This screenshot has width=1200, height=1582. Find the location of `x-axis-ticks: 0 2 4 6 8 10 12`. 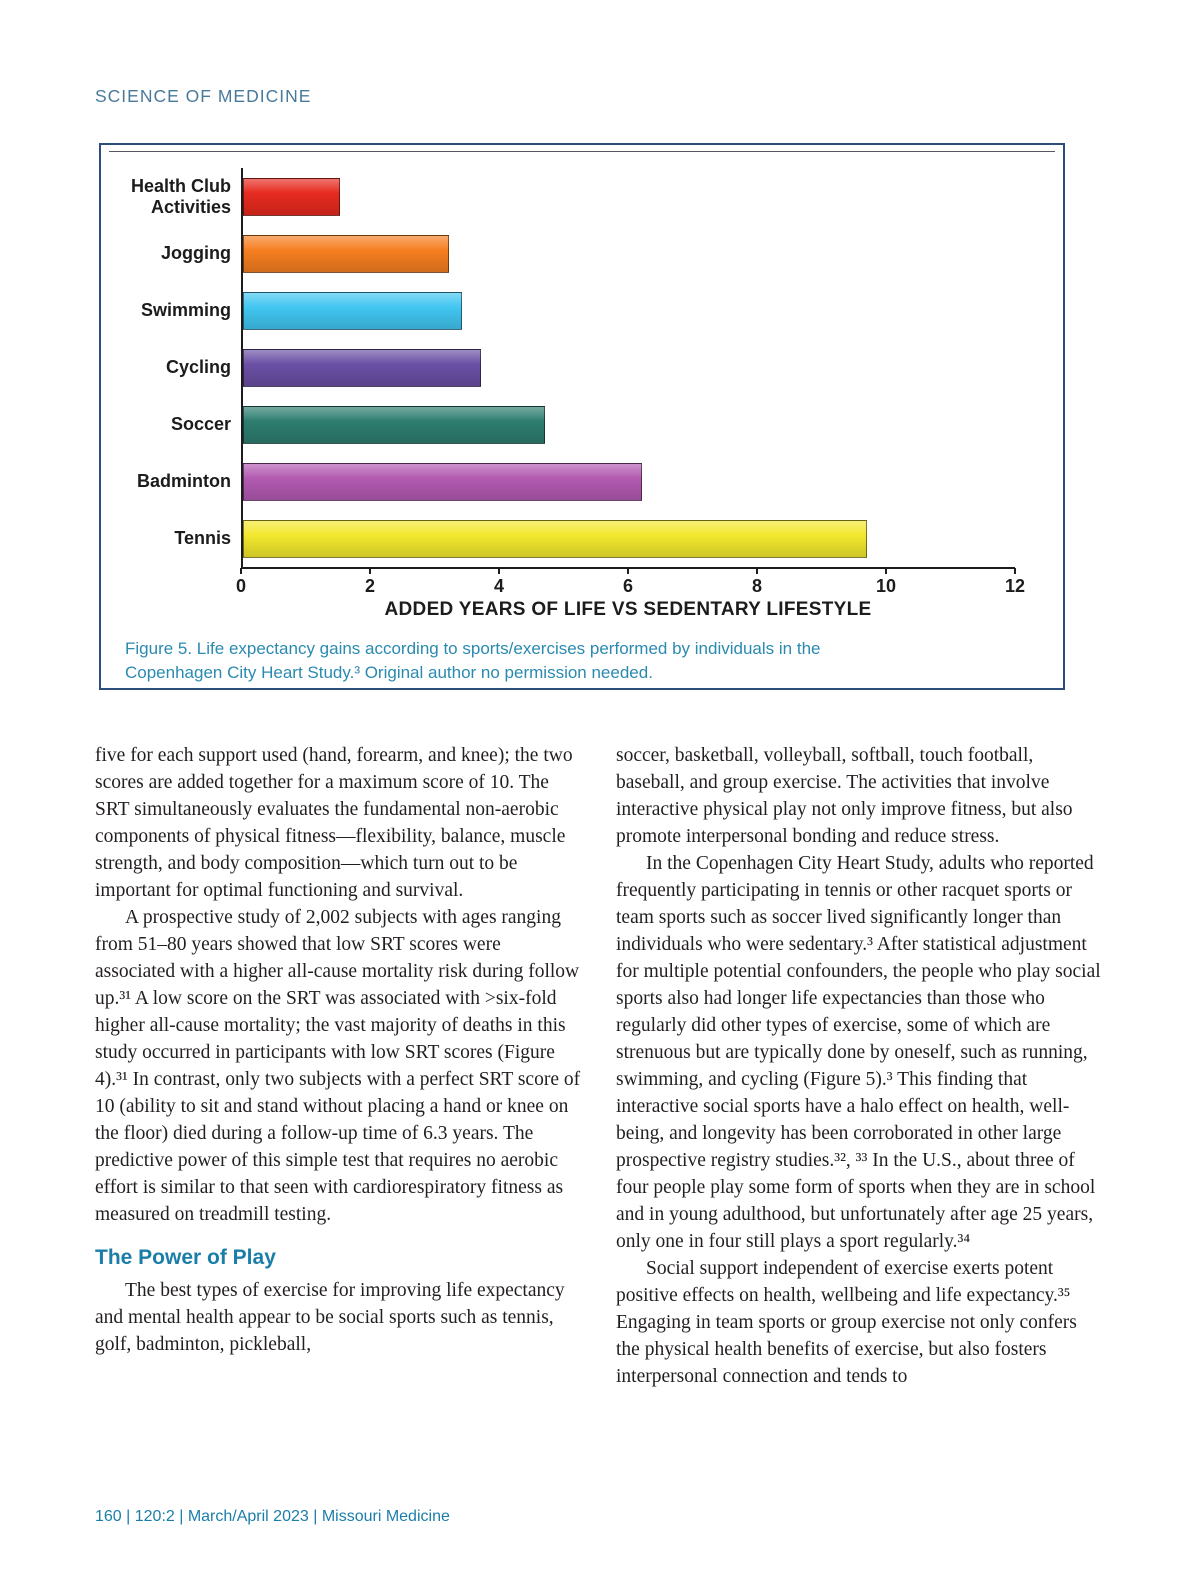

x-axis-ticks: 0 2 4 6 8 10 12 is located at coordinates (630, 582).